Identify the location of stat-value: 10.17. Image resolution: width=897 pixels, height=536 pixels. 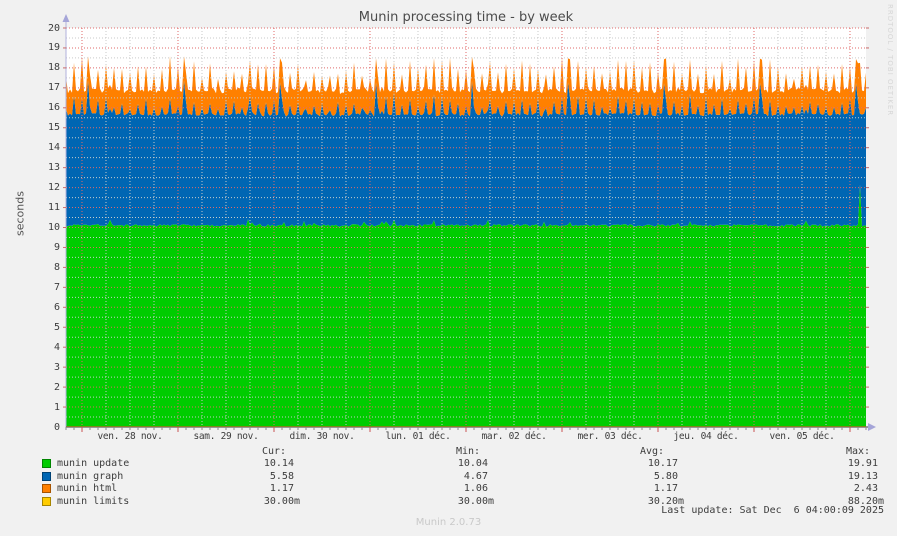
(665, 463).